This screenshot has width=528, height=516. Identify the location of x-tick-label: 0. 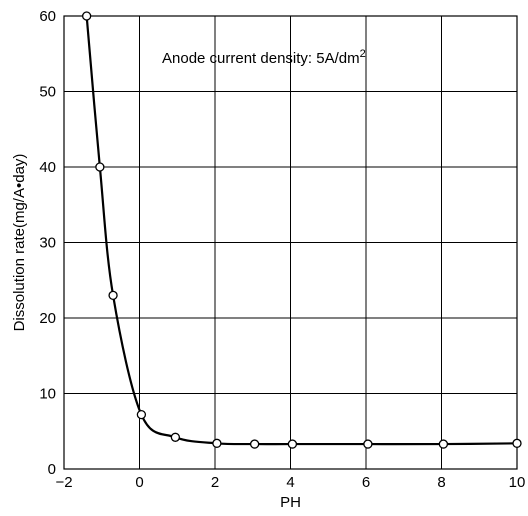
(139, 482).